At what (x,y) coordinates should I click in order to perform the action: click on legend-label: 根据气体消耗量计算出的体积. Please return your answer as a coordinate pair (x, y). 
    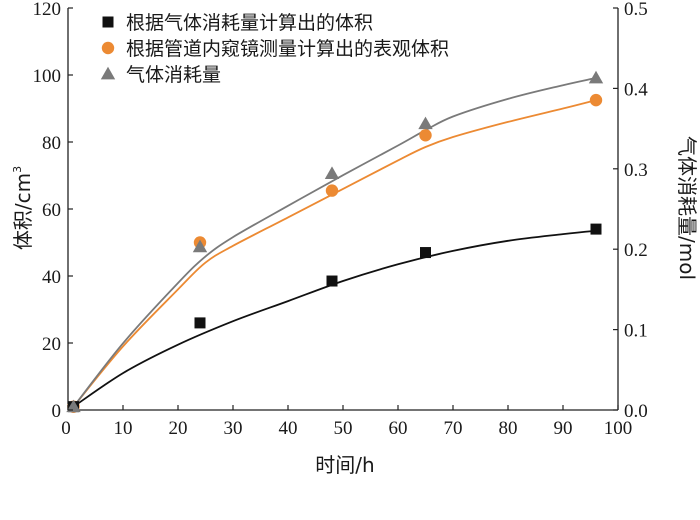
    Looking at the image, I should click on (249, 23).